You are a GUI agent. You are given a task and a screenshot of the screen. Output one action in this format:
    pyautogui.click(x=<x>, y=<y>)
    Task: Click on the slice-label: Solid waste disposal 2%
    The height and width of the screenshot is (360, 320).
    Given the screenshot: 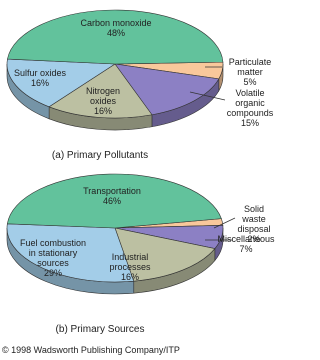 What is the action you would take?
    pyautogui.click(x=254, y=224)
    